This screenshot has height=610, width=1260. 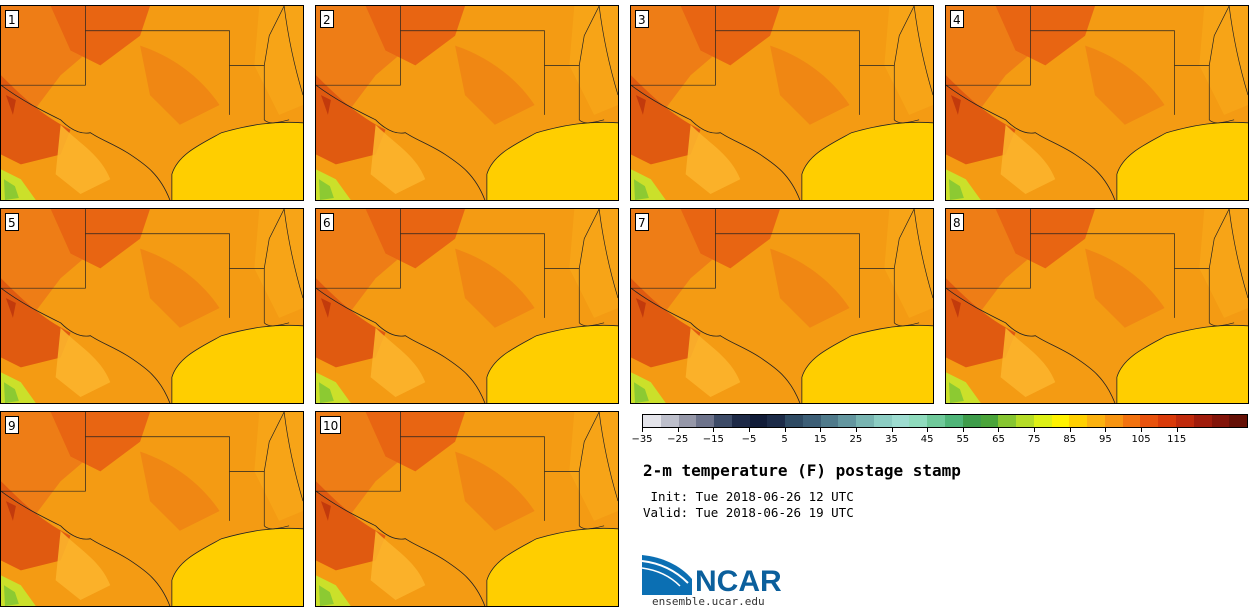 What do you see at coordinates (998, 439) in the screenshot?
I see `colorbar-tick-label: 65` at bounding box center [998, 439].